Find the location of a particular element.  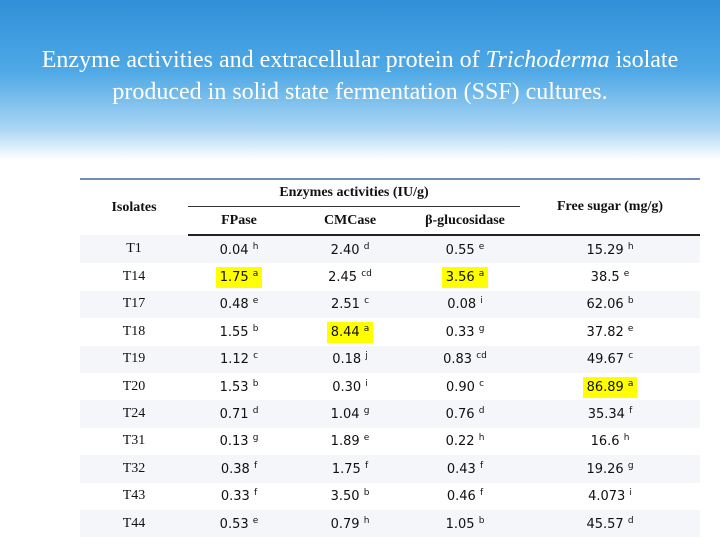

value-cell: 2.45 cd is located at coordinates (350, 276).